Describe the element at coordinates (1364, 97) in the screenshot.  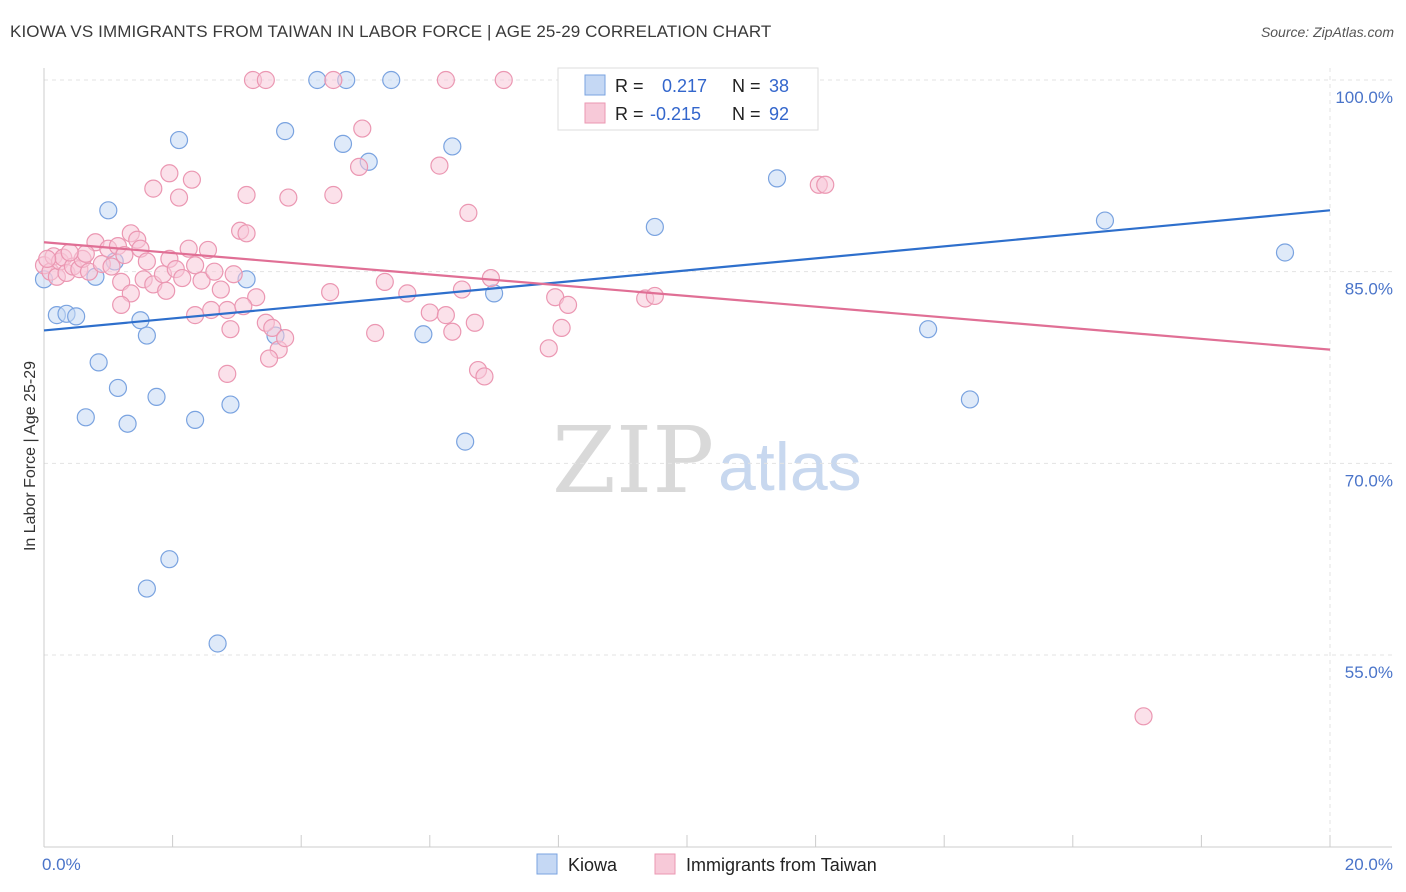
I see `y-tick-label: 100.0%` at that location.